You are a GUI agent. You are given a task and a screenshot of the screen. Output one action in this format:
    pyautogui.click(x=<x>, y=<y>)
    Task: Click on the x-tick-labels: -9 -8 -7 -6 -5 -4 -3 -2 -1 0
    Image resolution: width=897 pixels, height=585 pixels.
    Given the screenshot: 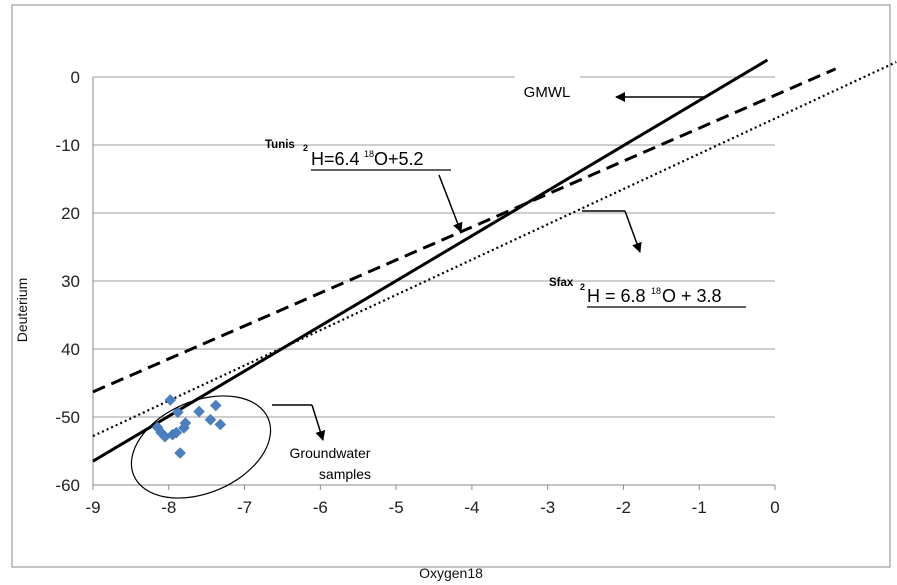 What is the action you would take?
    pyautogui.click(x=432, y=507)
    